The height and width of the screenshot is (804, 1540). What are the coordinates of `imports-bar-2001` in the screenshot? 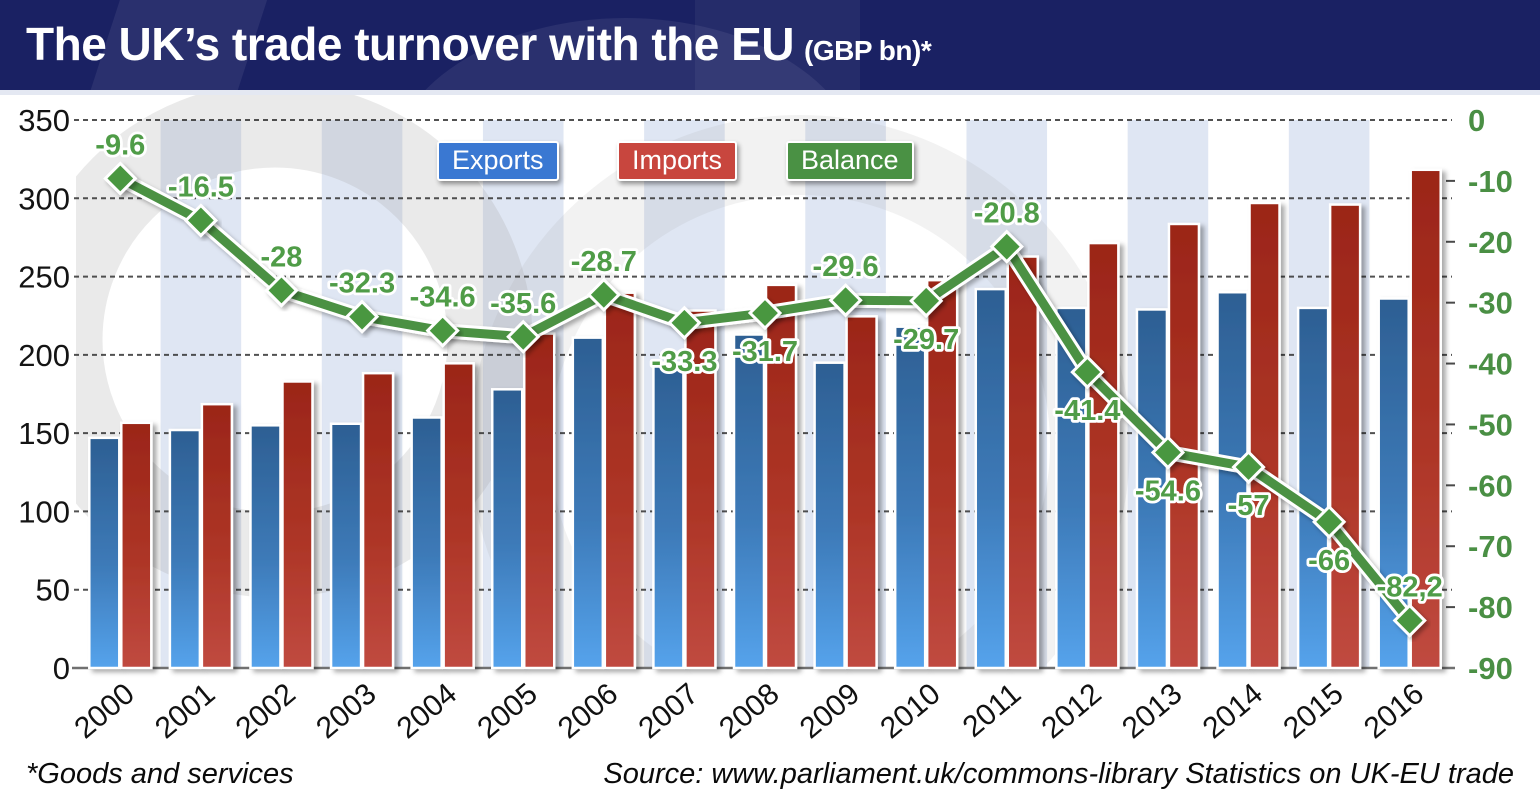 It's located at (217, 536).